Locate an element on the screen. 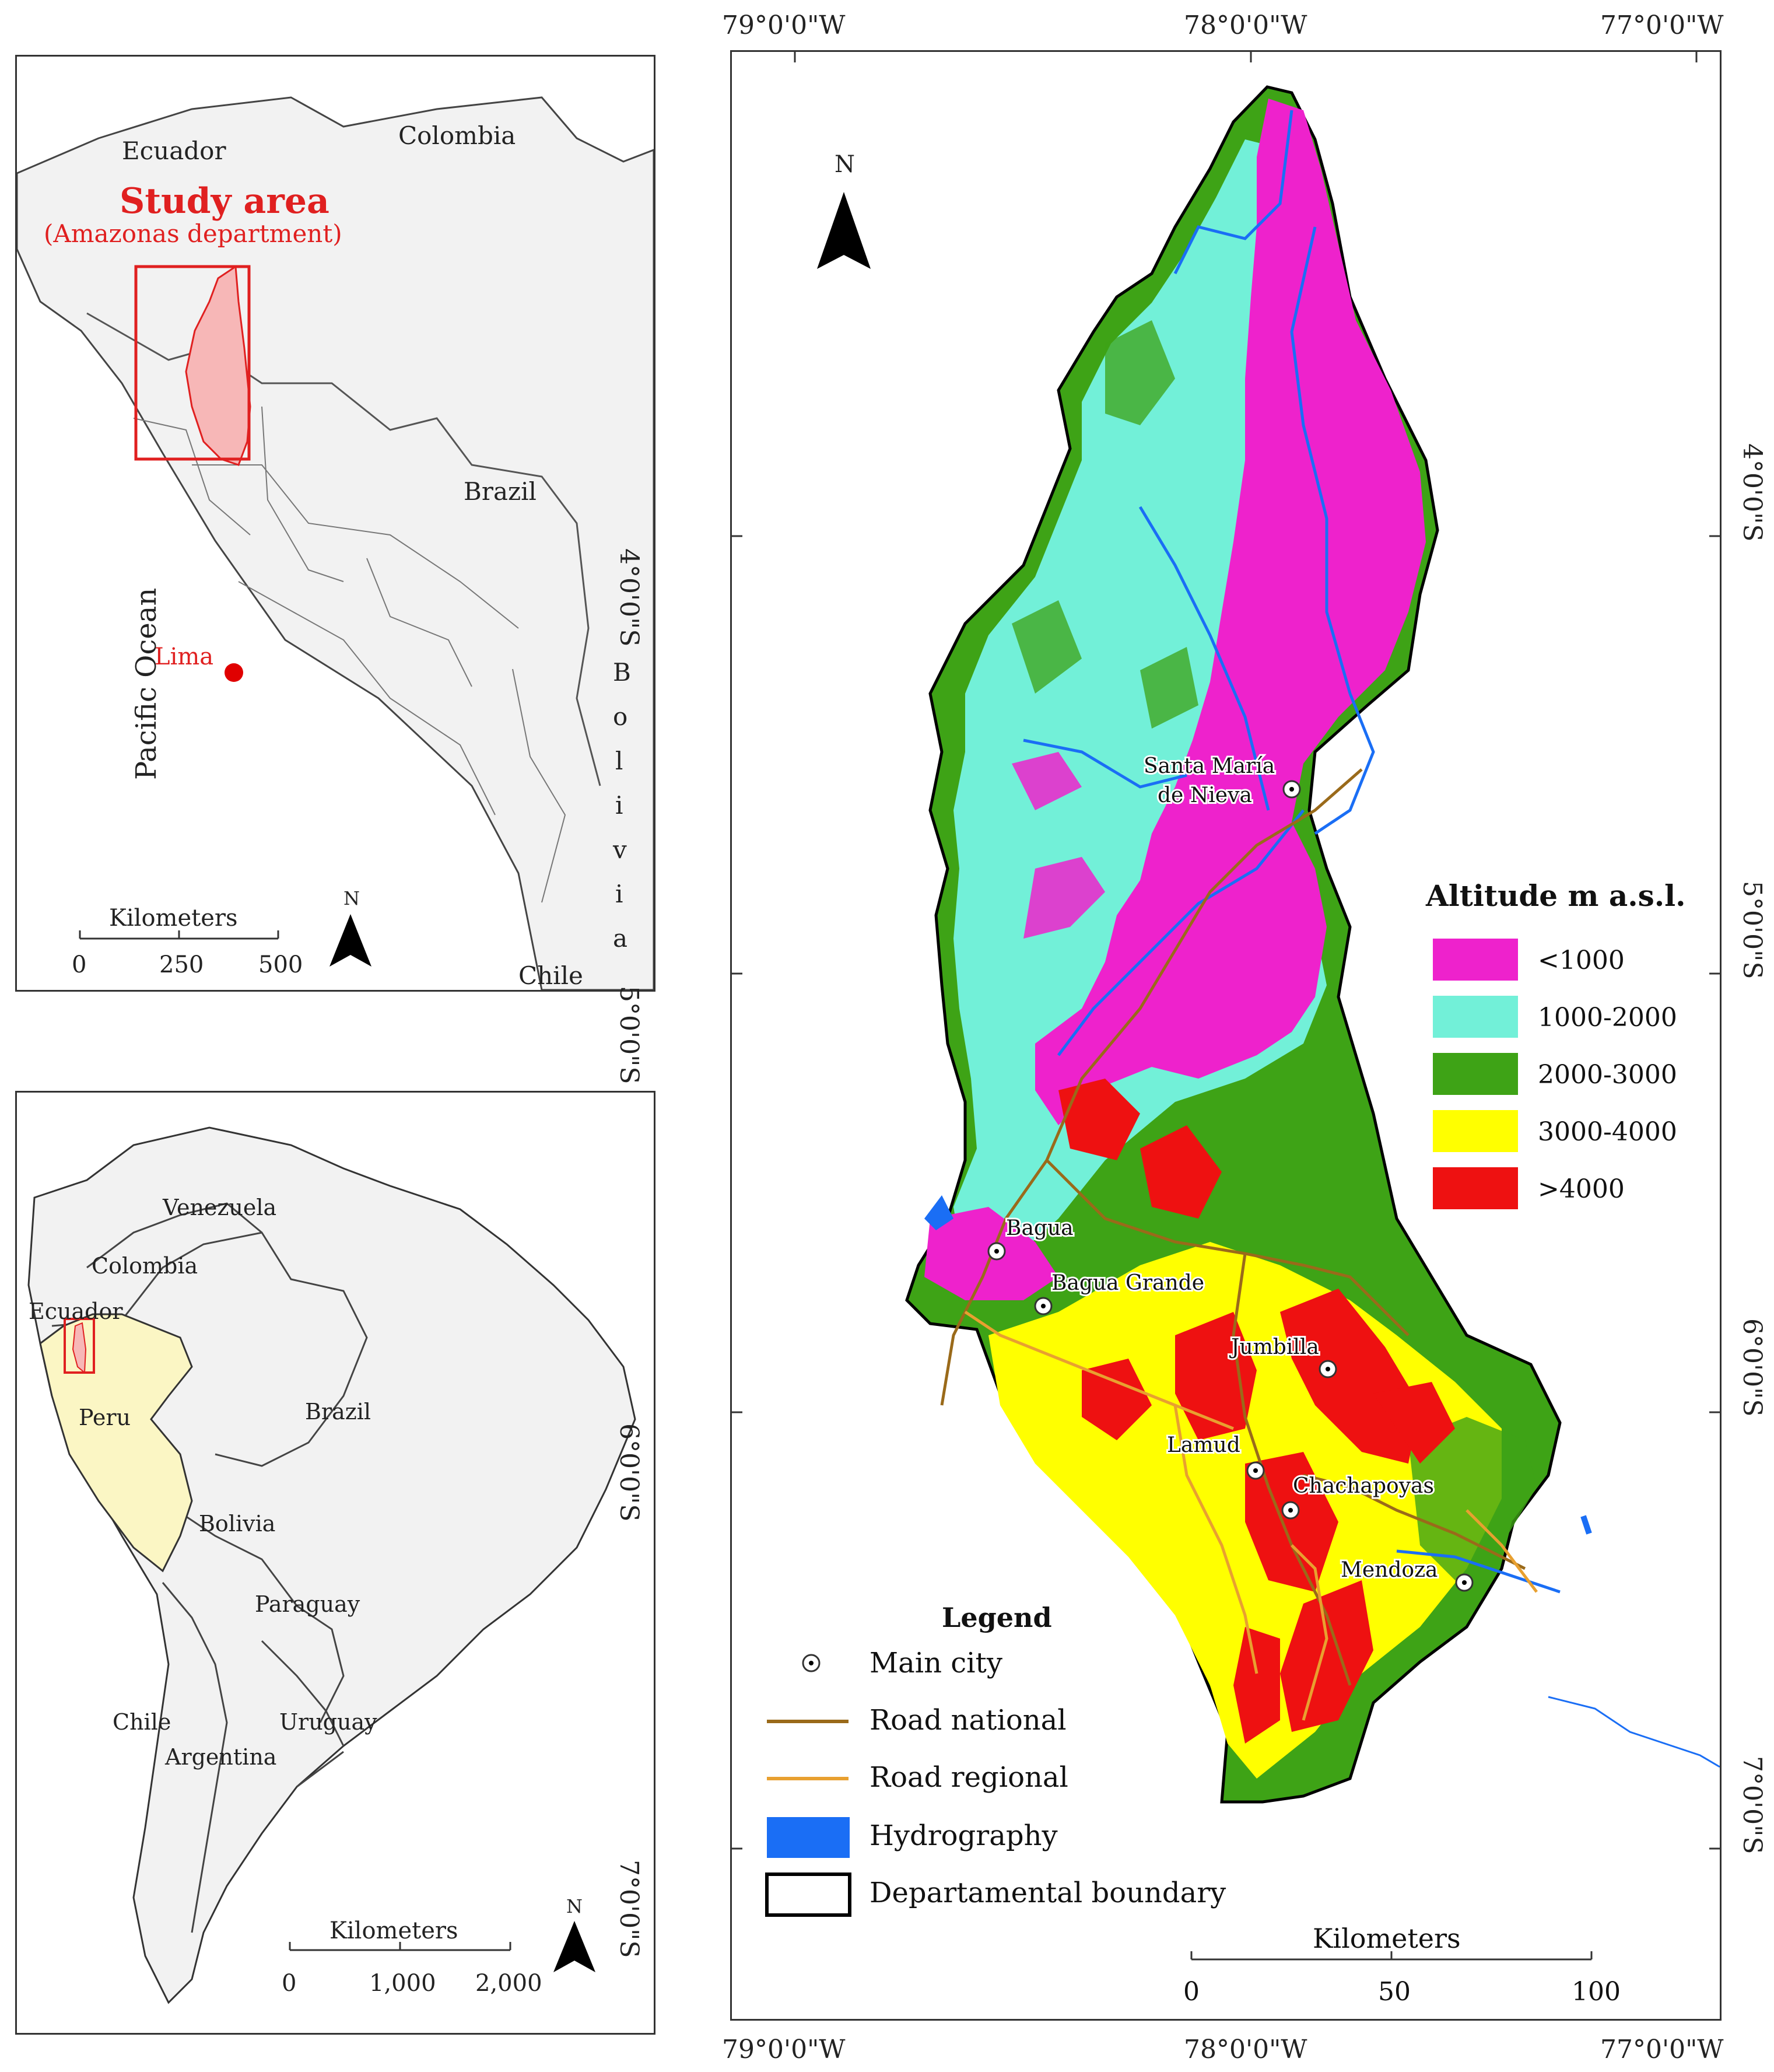 This screenshot has height=2072, width=1774. lat-label-right: 7°0'0"S is located at coordinates (1752, 1805).